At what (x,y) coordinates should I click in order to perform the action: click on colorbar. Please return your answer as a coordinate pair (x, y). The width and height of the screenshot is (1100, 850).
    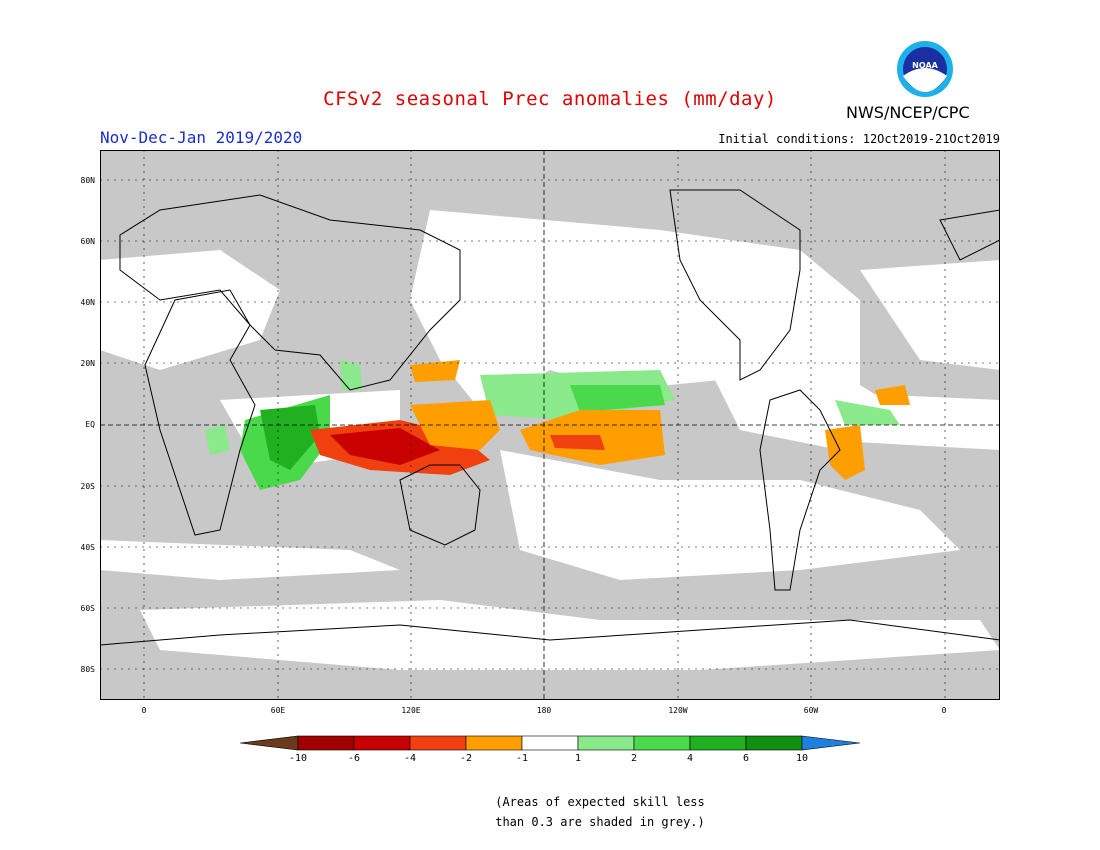
    Looking at the image, I should click on (550, 743).